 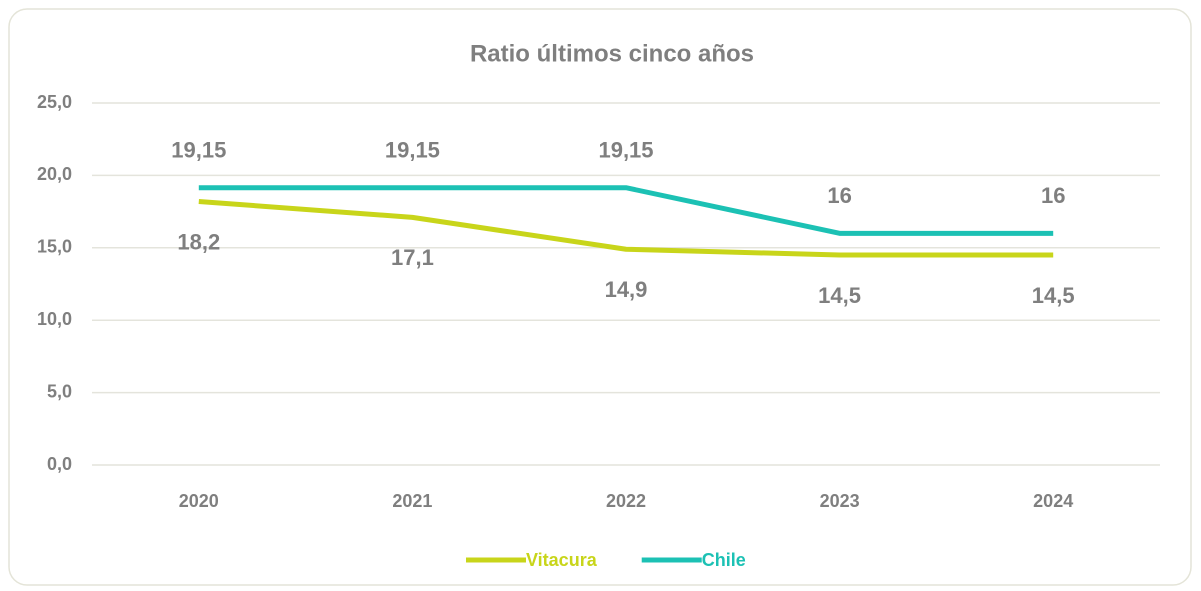 What do you see at coordinates (612, 53) in the screenshot?
I see `chart-title: Ratio últimos cinco años` at bounding box center [612, 53].